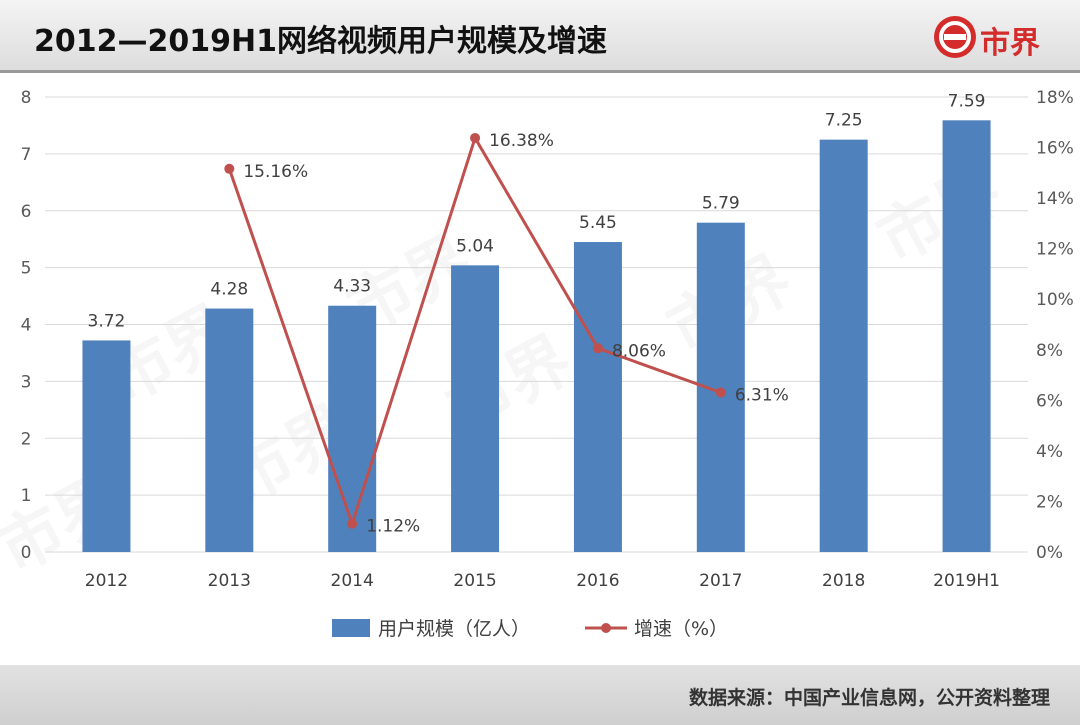  I want to click on y-left-tick-label: 6, so click(26, 212).